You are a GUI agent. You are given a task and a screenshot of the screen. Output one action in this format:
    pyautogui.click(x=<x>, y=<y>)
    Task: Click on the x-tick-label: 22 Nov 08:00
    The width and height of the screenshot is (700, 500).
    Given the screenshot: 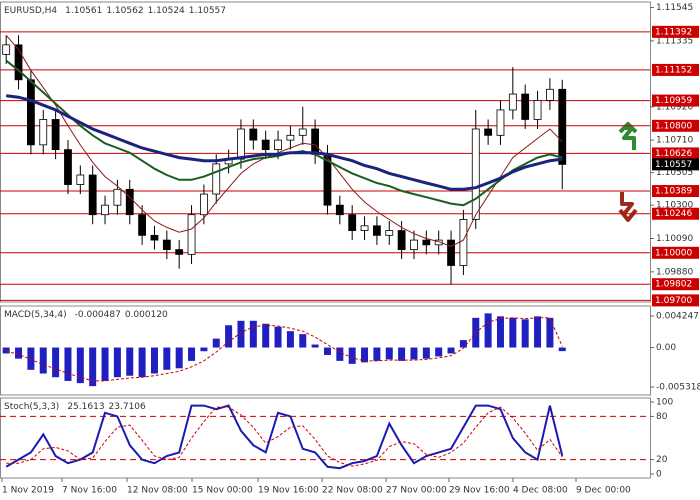 What is the action you would take?
    pyautogui.click(x=352, y=491)
    